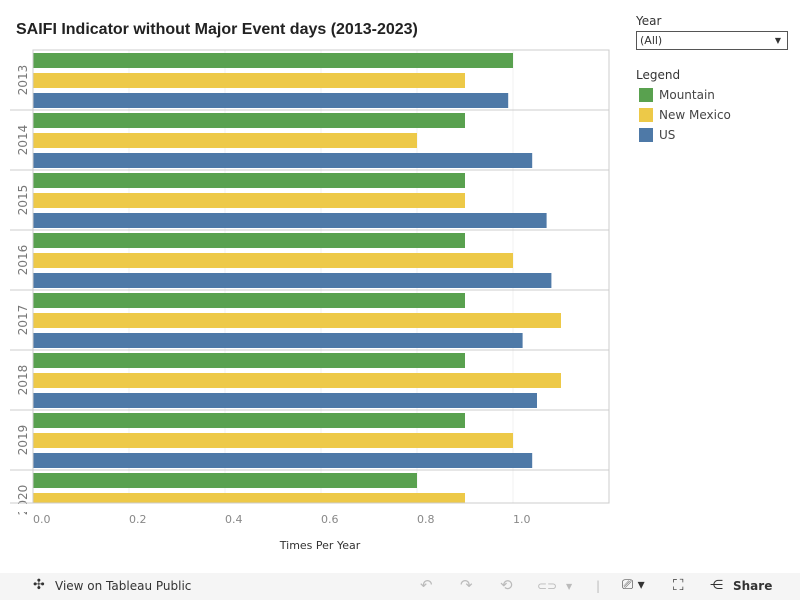 This screenshot has height=600, width=800. Describe the element at coordinates (23, 200) in the screenshot. I see `year-label: 2015` at that location.